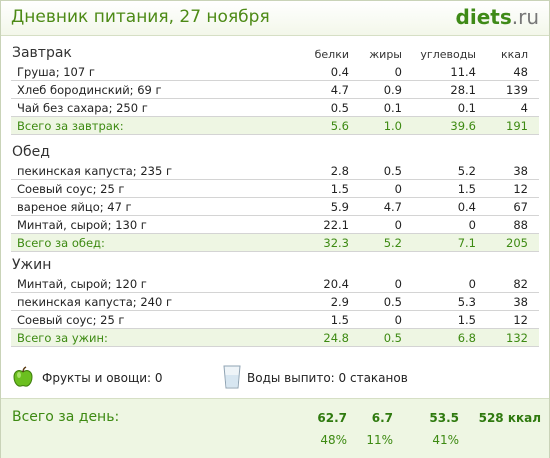 The width and height of the screenshot is (550, 458). I want to click on food-label: пекинская капуста; 235 г, so click(94, 171).